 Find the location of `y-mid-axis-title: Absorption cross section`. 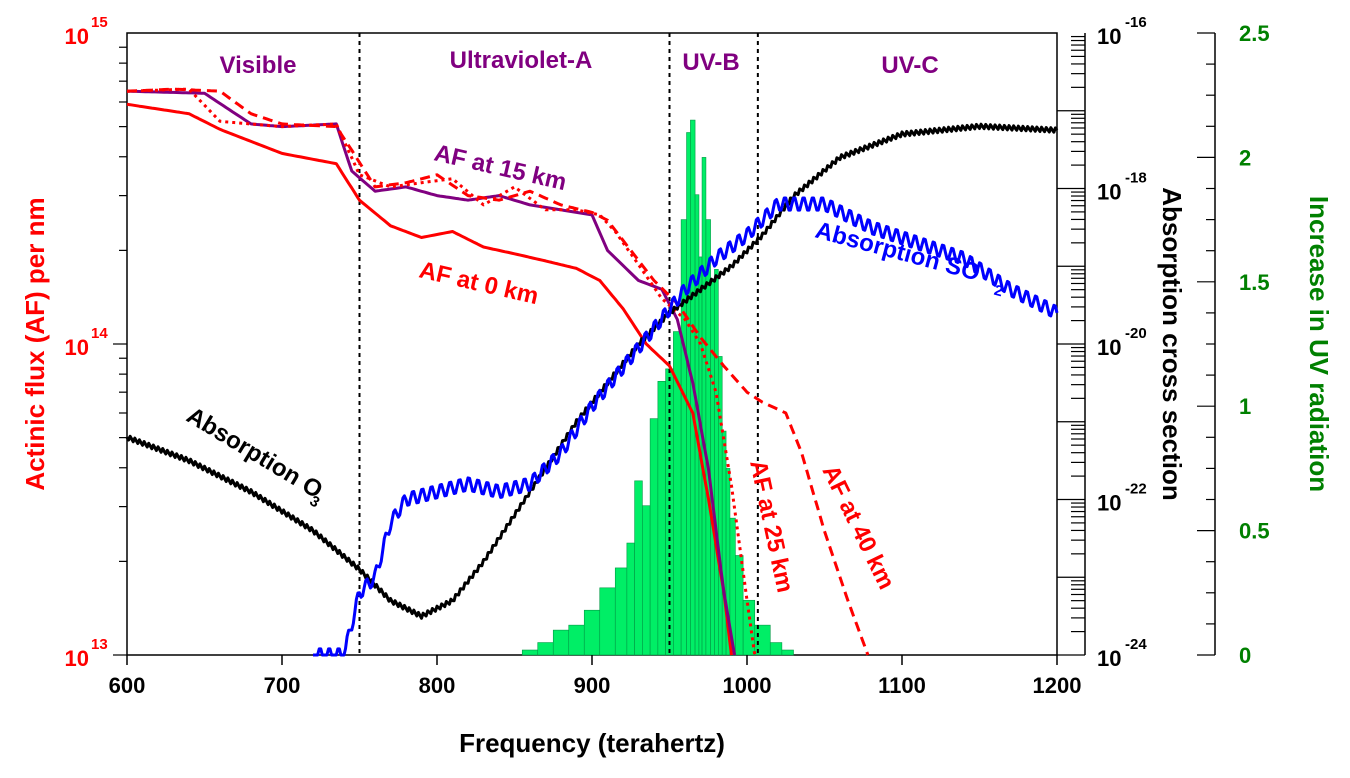

y-mid-axis-title: Absorption cross section is located at coordinates (1172, 344).